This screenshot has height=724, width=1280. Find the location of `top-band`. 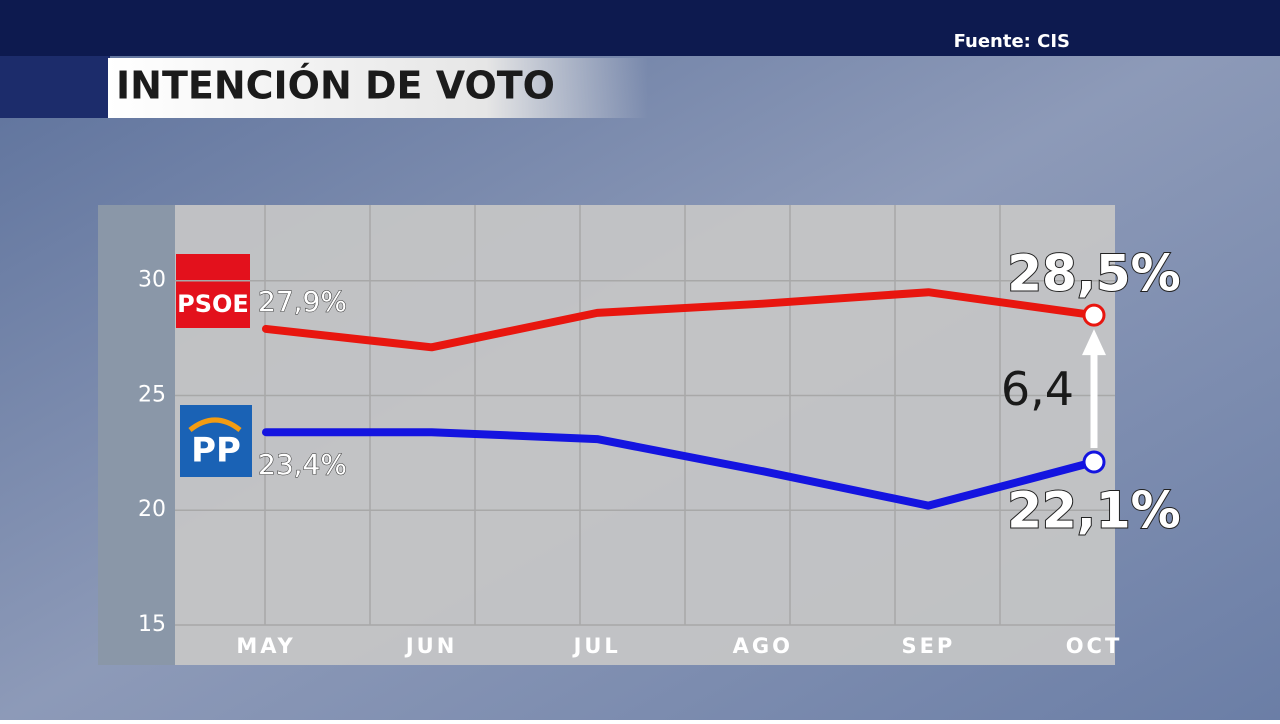

top-band is located at coordinates (640, 28).